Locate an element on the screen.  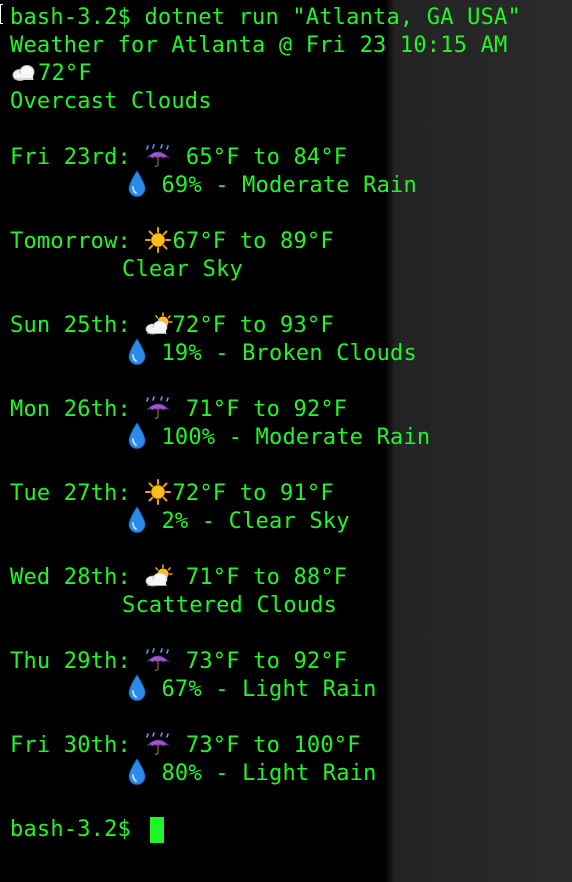
forecast-day-label: Sun 25th: is located at coordinates (77, 325).